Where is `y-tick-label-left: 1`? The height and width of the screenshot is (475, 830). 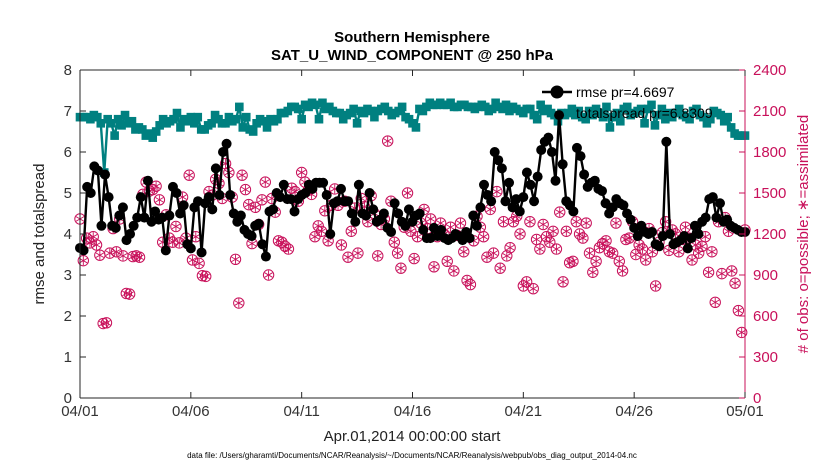 y-tick-label-left: 1 is located at coordinates (68, 357).